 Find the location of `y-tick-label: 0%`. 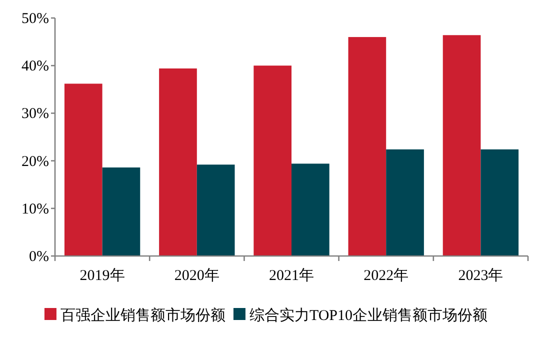

y-tick-label: 0% is located at coordinates (39, 257).